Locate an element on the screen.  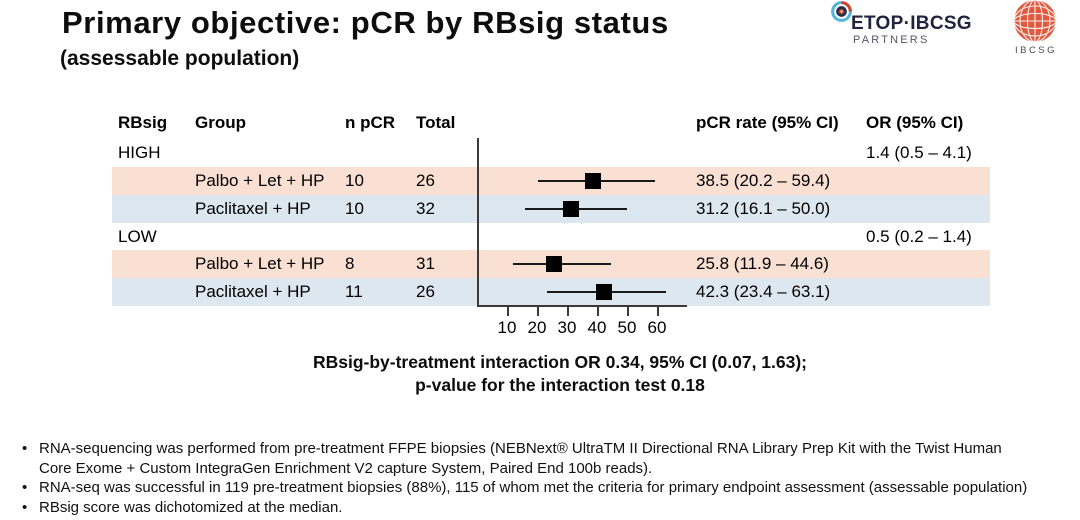
rate-cell: 38.5 (20.2 – 59.4) is located at coordinates (763, 180).